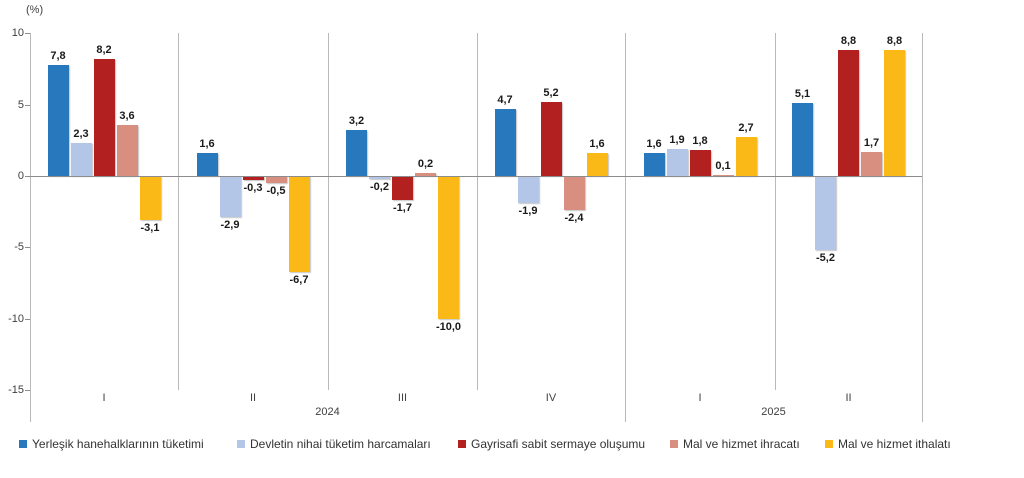 Image resolution: width=1024 pixels, height=478 pixels. Describe the element at coordinates (741, 443) in the screenshot. I see `legend-label: Mal ve hizmet ihracatı` at that location.